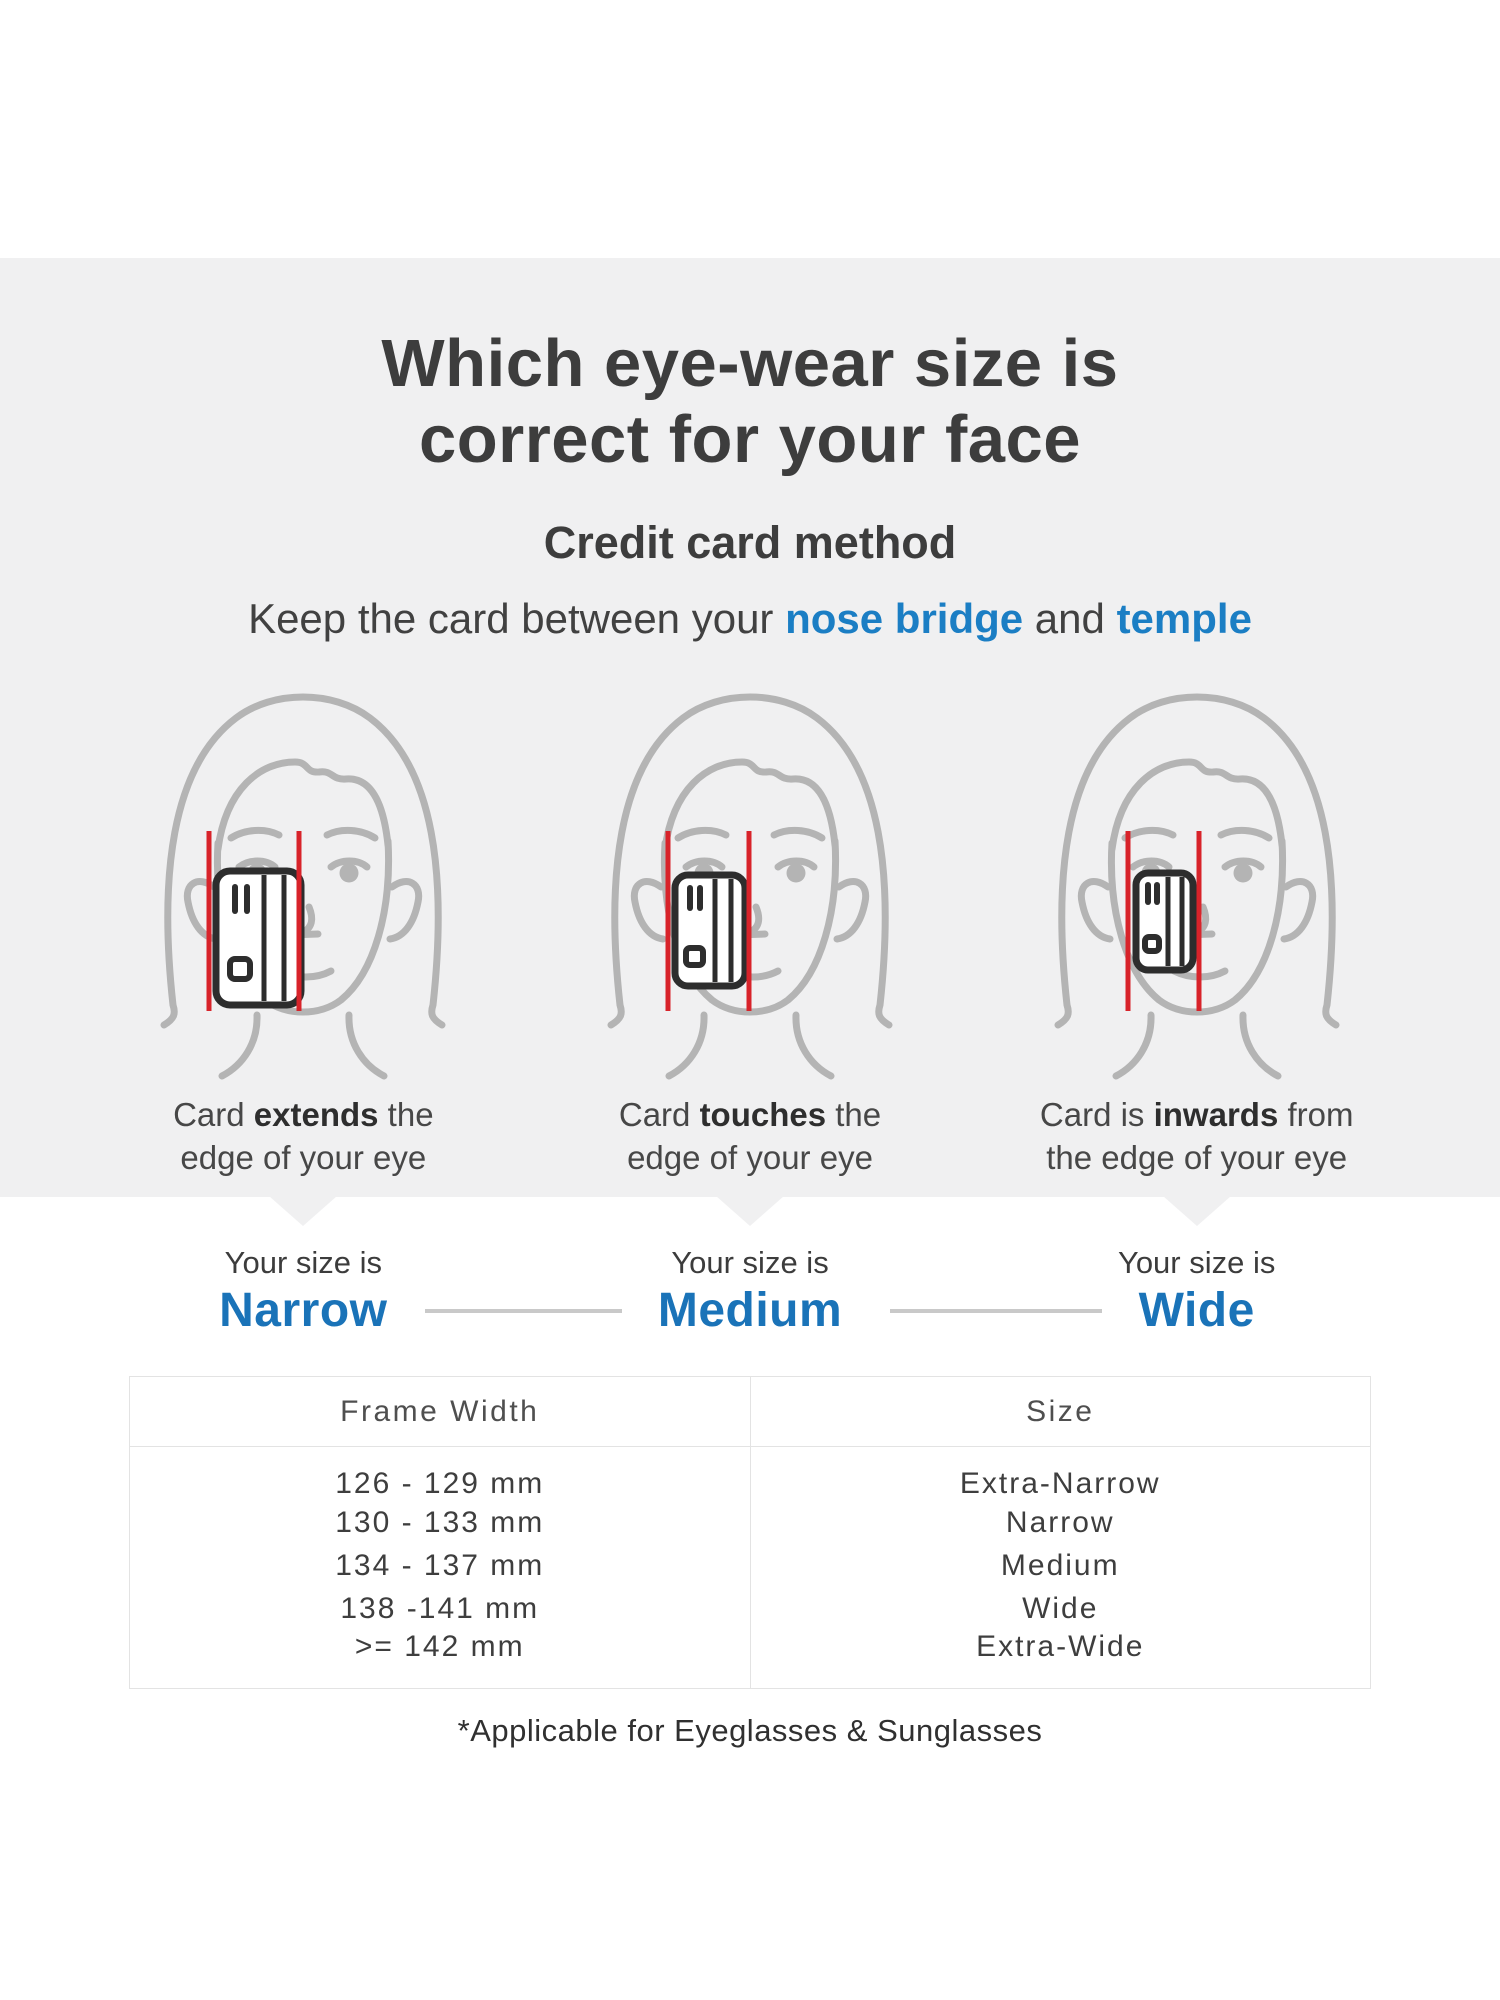 The width and height of the screenshot is (1500, 2000). What do you see at coordinates (440, 1565) in the screenshot?
I see `frame-width-cell: 134 - 137 mm` at bounding box center [440, 1565].